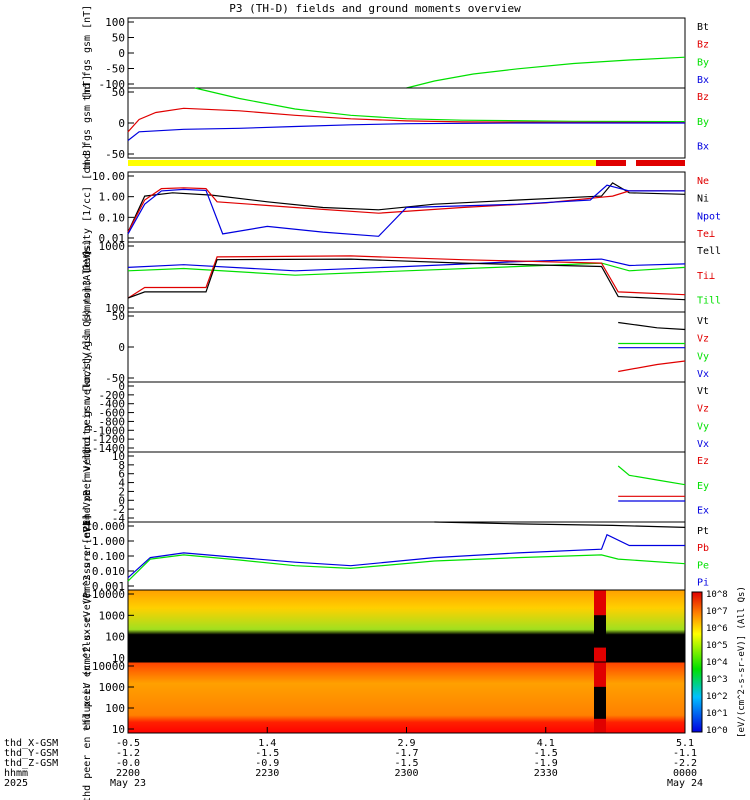 The width and height of the screenshot is (750, 800). I want to click on x-tick-label: May 23, so click(128, 783).